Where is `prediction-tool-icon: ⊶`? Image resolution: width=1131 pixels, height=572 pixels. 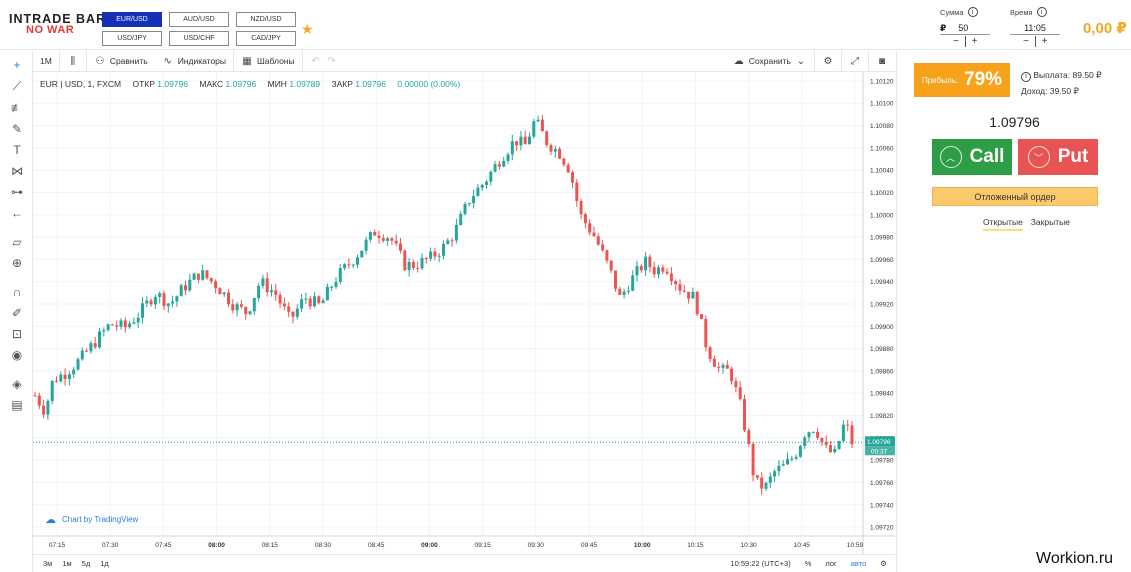 prediction-tool-icon: ⊶ is located at coordinates (17, 192).